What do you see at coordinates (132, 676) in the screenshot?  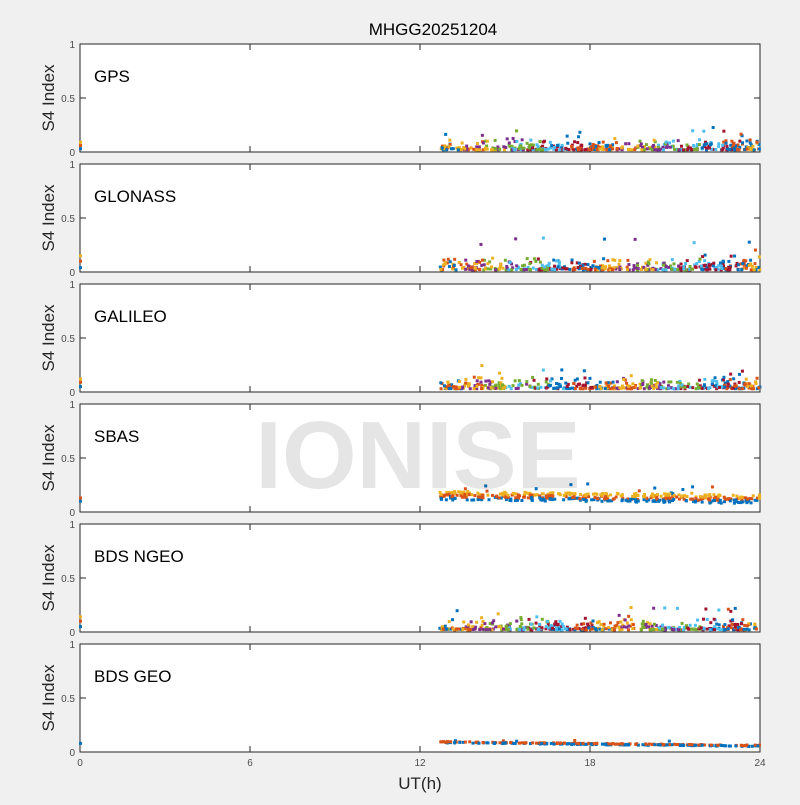 I see `panel-label: BDS GEO` at bounding box center [132, 676].